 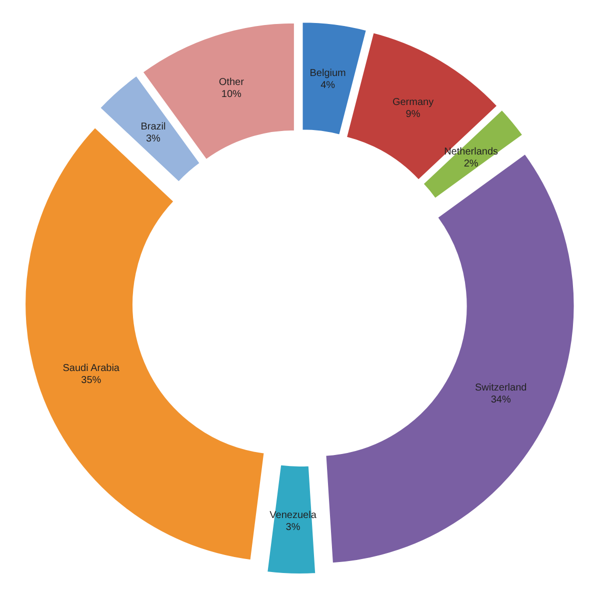 What do you see at coordinates (413, 114) in the screenshot?
I see `data-label: 9%` at bounding box center [413, 114].